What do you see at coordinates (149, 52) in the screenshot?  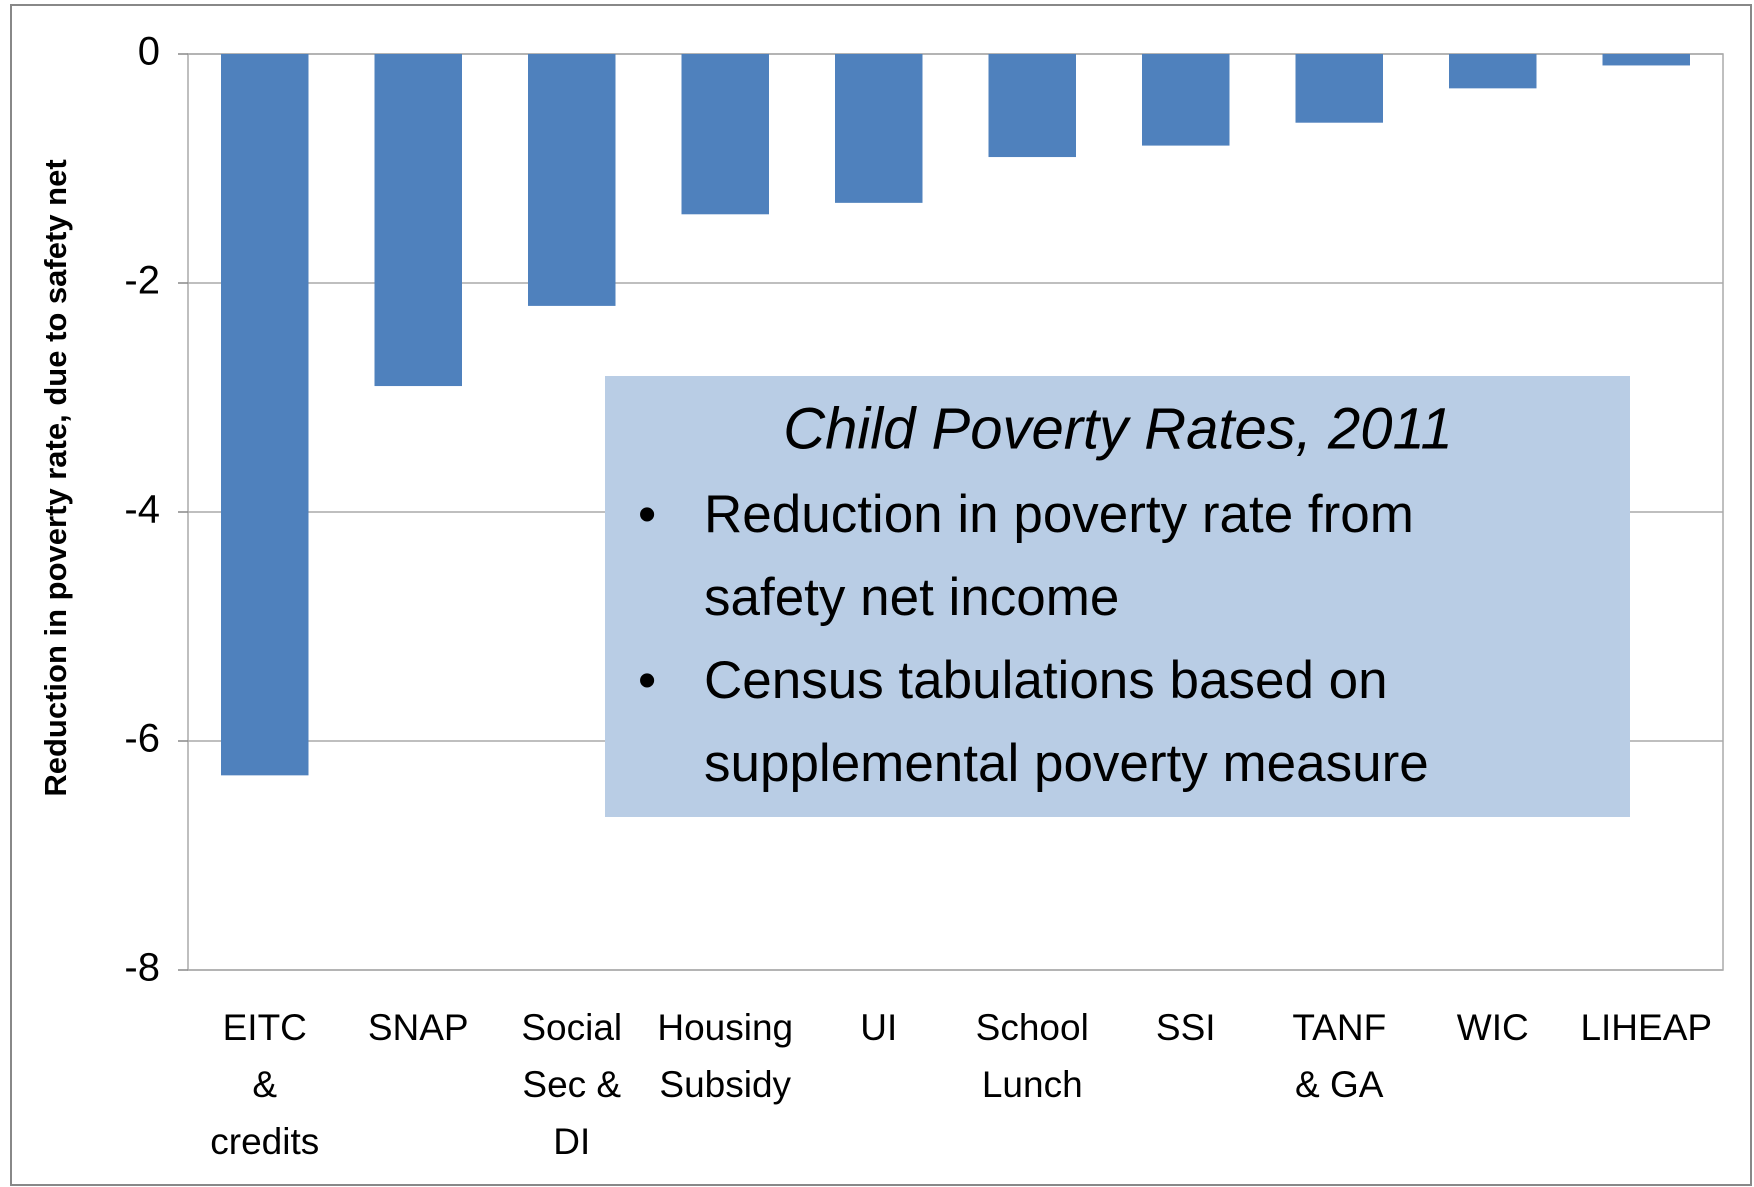 I see `y-tick-label: 0` at bounding box center [149, 52].